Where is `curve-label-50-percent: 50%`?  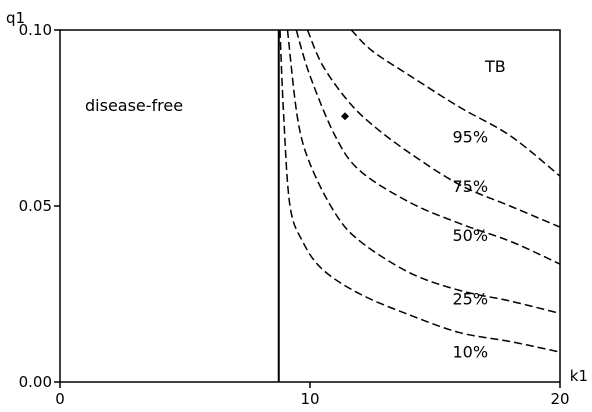 curve-label-50-percent: 50% is located at coordinates (471, 235).